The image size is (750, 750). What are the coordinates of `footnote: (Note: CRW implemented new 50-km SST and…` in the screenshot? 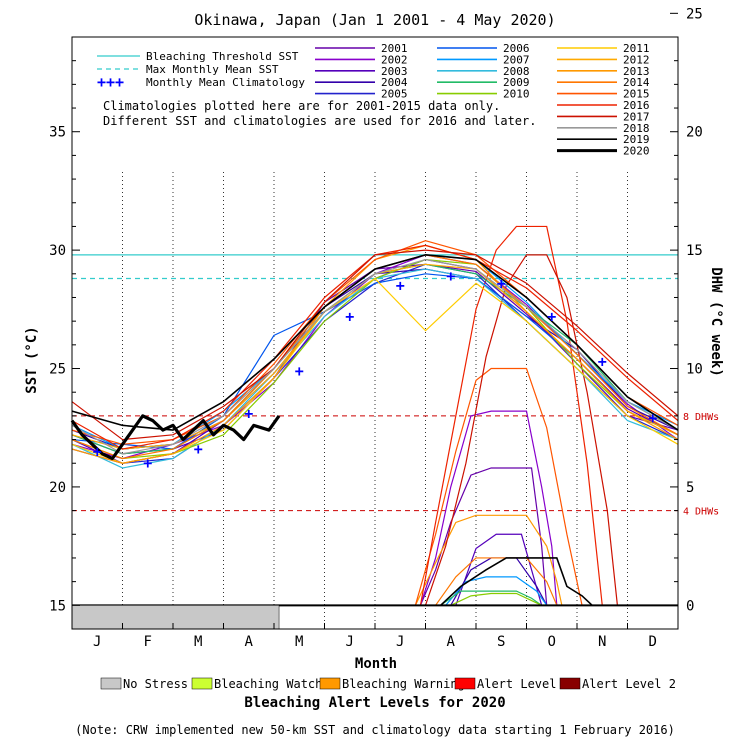 It's located at (375, 730).